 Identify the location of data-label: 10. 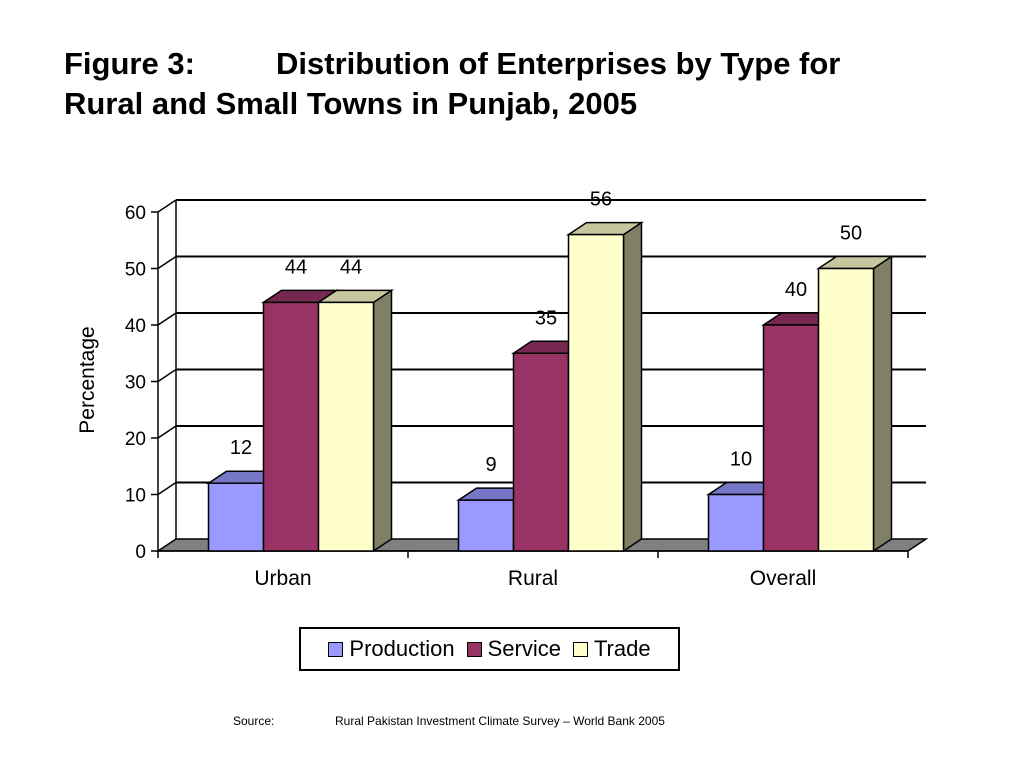
(741, 460).